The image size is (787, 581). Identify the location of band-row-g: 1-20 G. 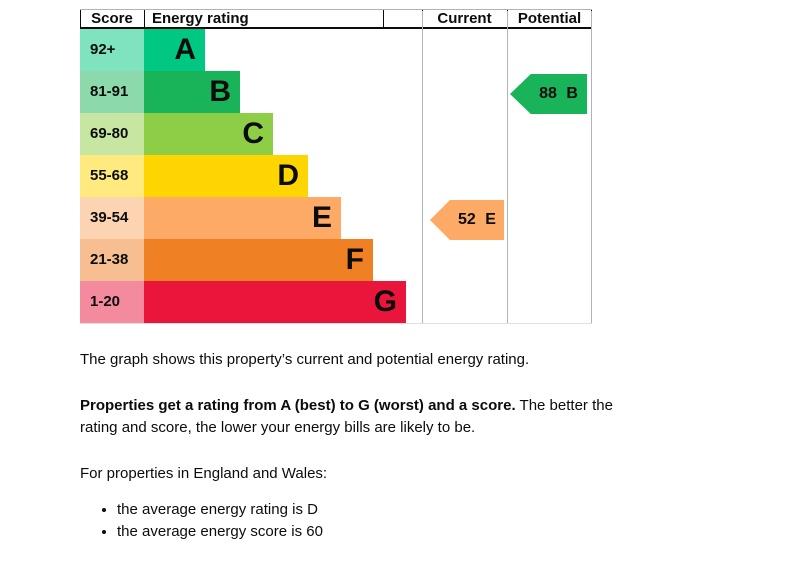
(336, 302).